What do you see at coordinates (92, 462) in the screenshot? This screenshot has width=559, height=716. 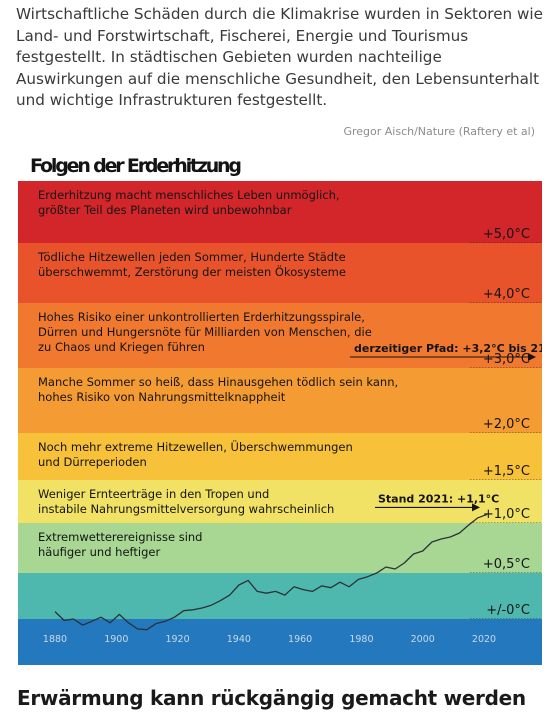 I see `band-description-line: und Dürreperioden` at bounding box center [92, 462].